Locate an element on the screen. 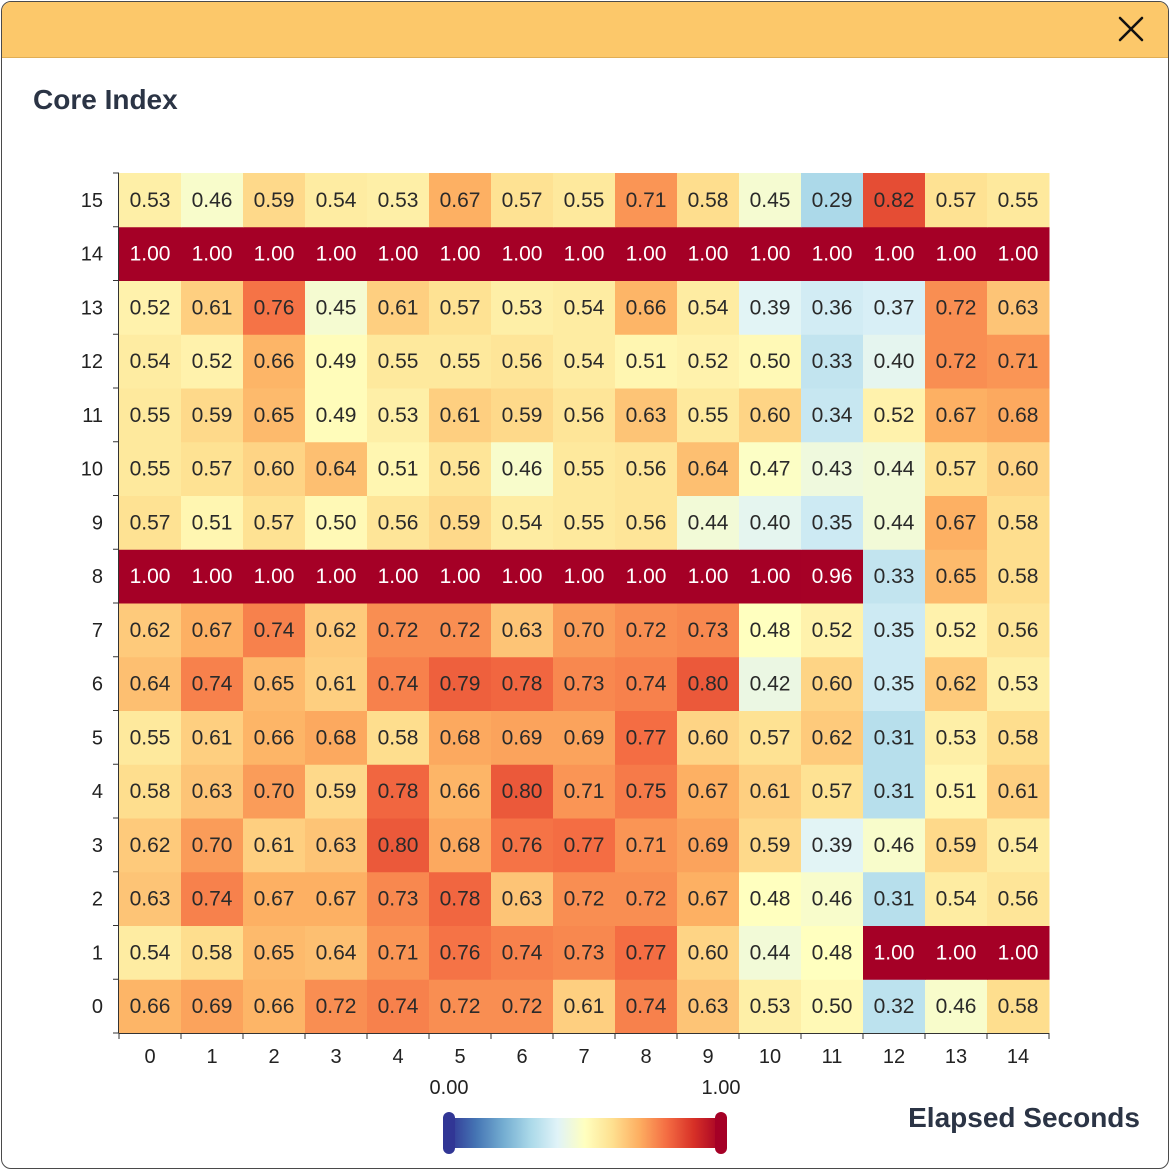 The height and width of the screenshot is (1172, 1172). cell-value-label: 0.63 is located at coordinates (150, 899).